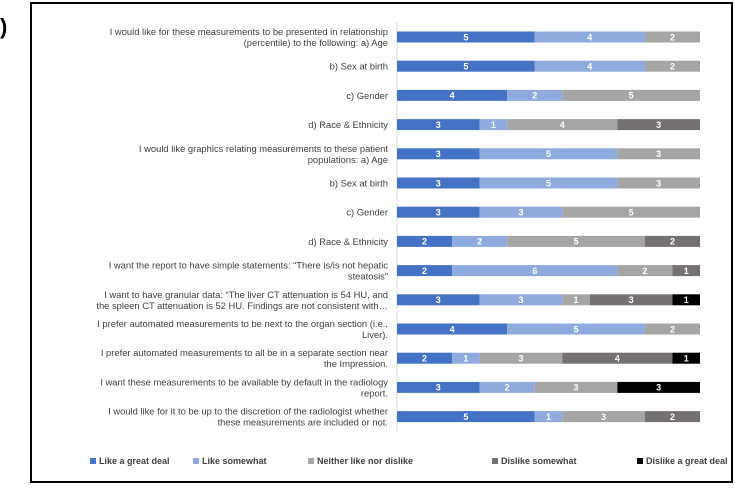 The width and height of the screenshot is (735, 488). What do you see at coordinates (303, 422) in the screenshot?
I see `category-label-line: these measurements are included or not.` at bounding box center [303, 422].